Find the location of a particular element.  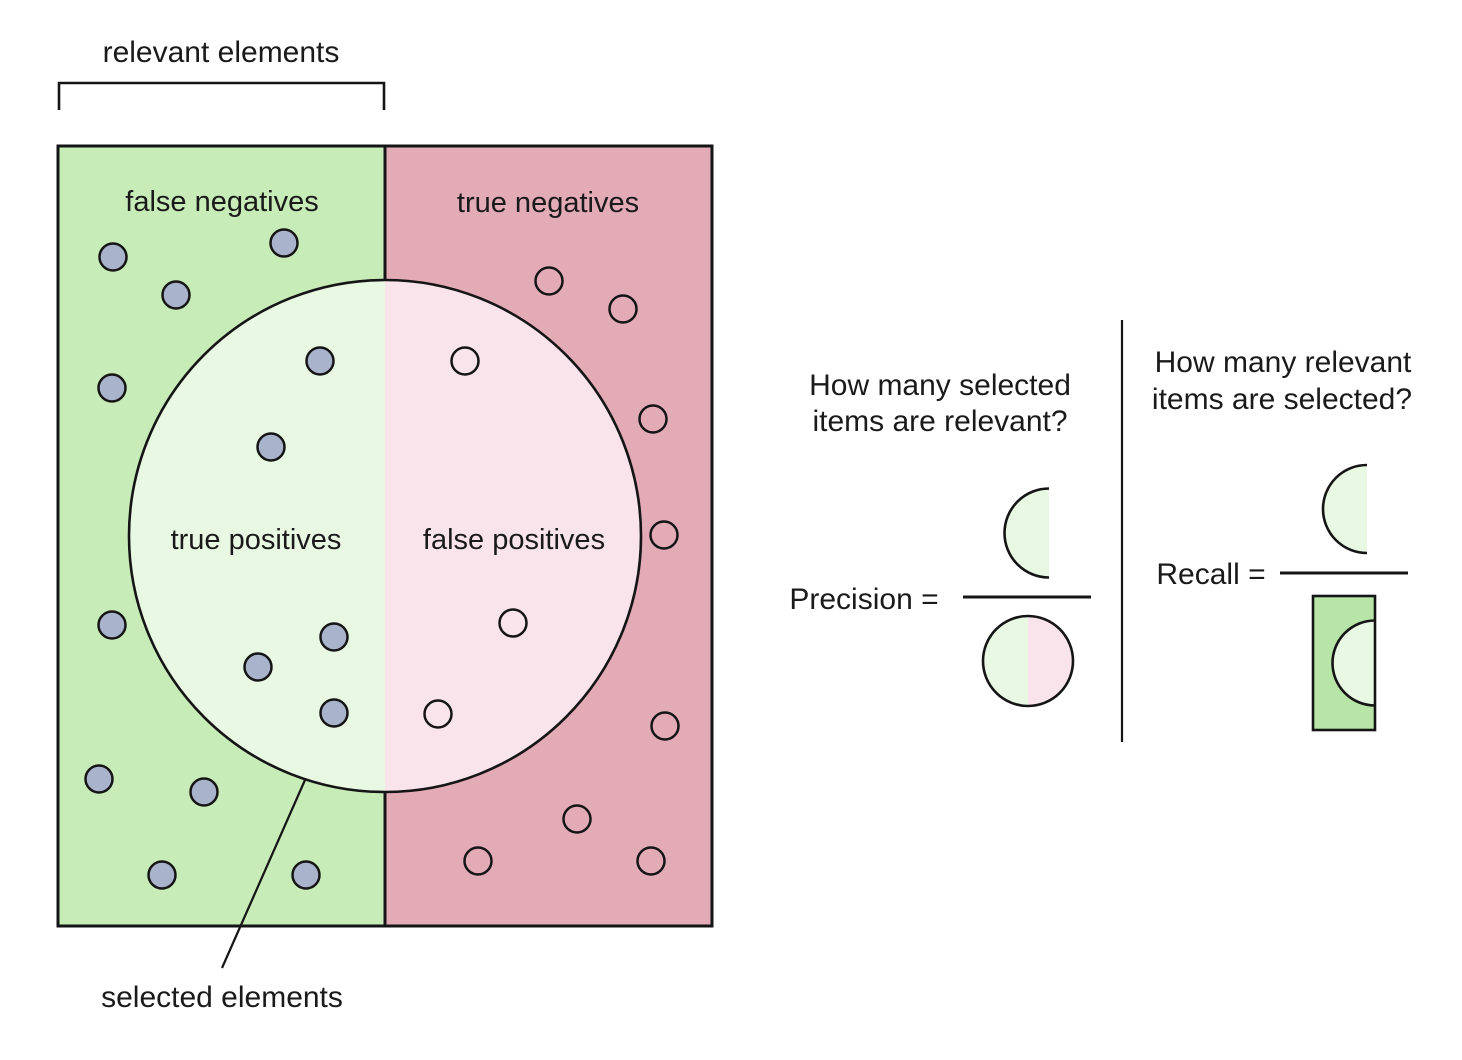

precision-numerator-shape is located at coordinates (1026, 533).